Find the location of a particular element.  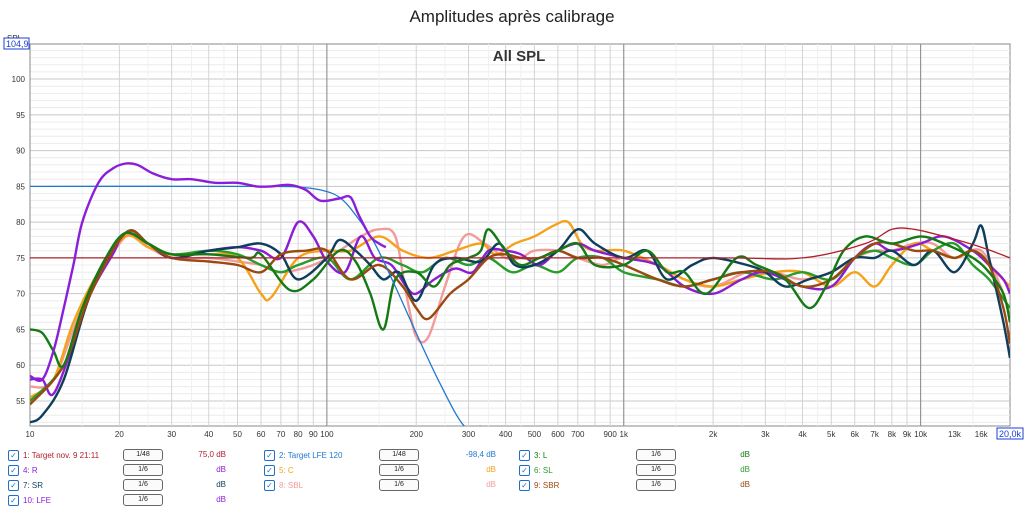

x-tick-label: 50 is located at coordinates (237, 434).